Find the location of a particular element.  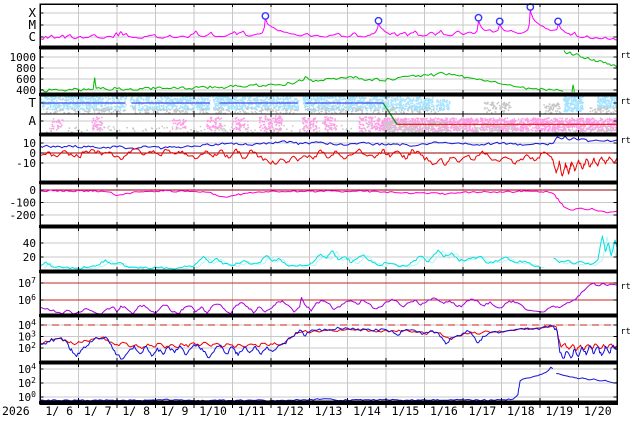

electron-flux-line is located at coordinates (328, 298).